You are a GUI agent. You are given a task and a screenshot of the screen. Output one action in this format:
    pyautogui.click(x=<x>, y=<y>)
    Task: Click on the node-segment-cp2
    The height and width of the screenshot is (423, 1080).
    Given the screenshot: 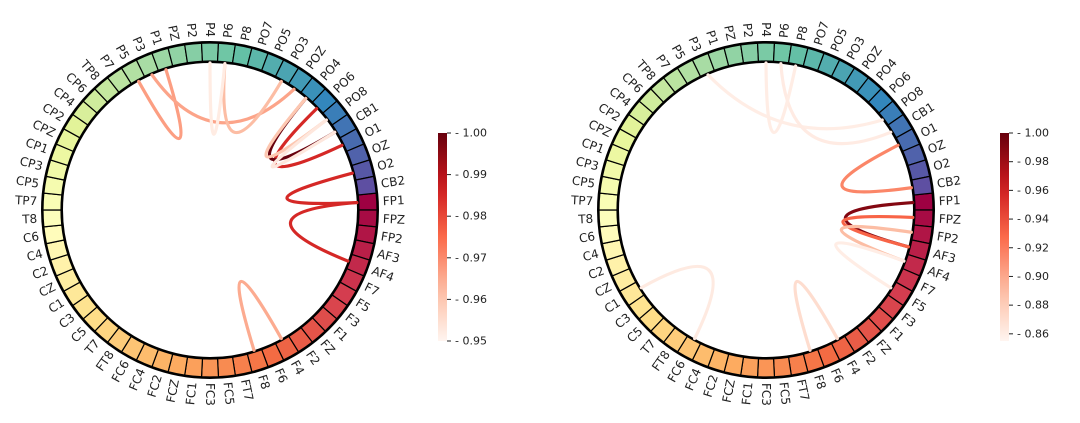 What is the action you would take?
    pyautogui.click(x=76, y=126)
    